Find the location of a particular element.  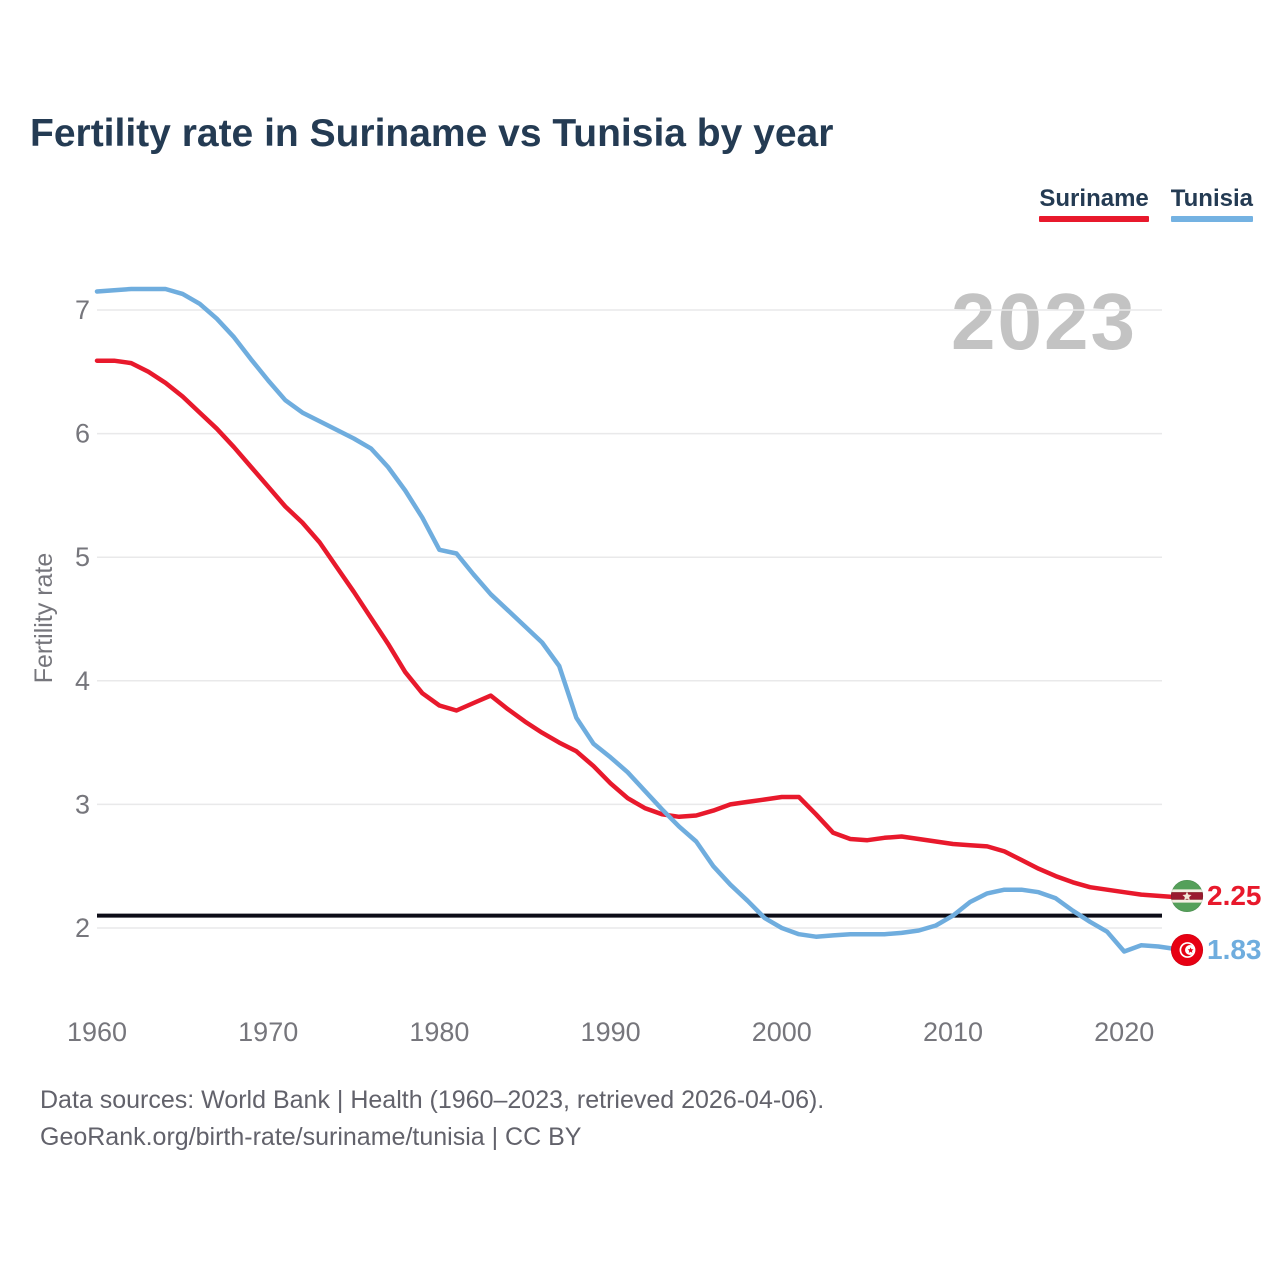

legend: Suriname Tunisia is located at coordinates (1146, 204).